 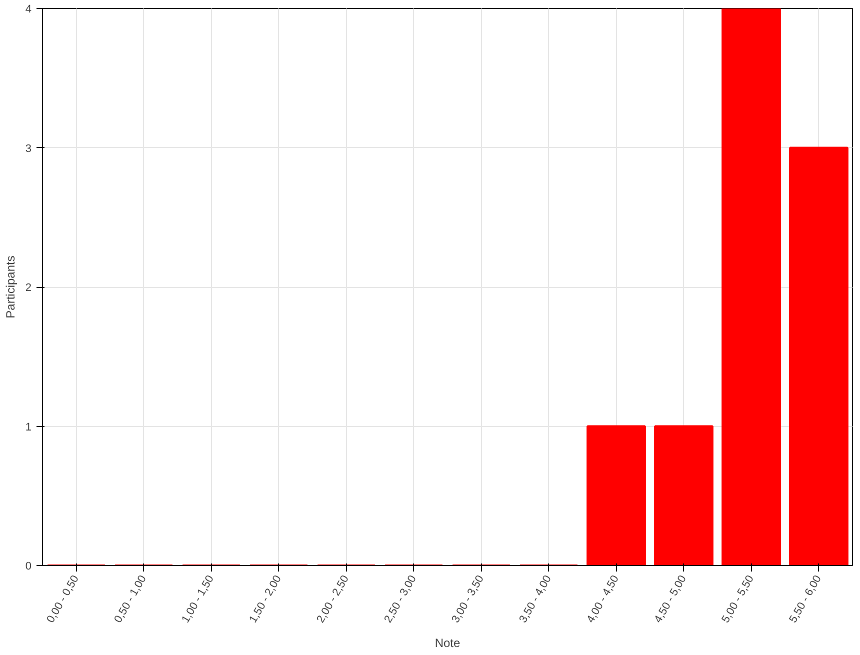 What do you see at coordinates (28, 427) in the screenshot?
I see `y-tick-label: 1` at bounding box center [28, 427].